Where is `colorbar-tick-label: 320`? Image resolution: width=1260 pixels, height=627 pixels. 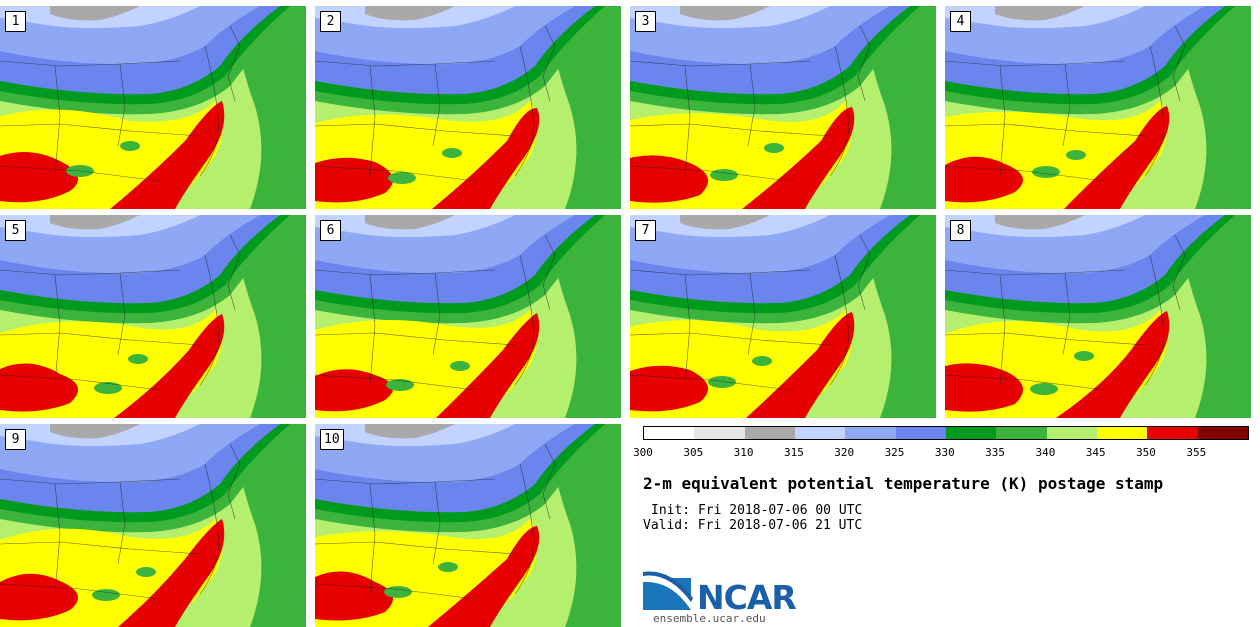
colorbar-tick-label: 320 is located at coordinates (844, 452).